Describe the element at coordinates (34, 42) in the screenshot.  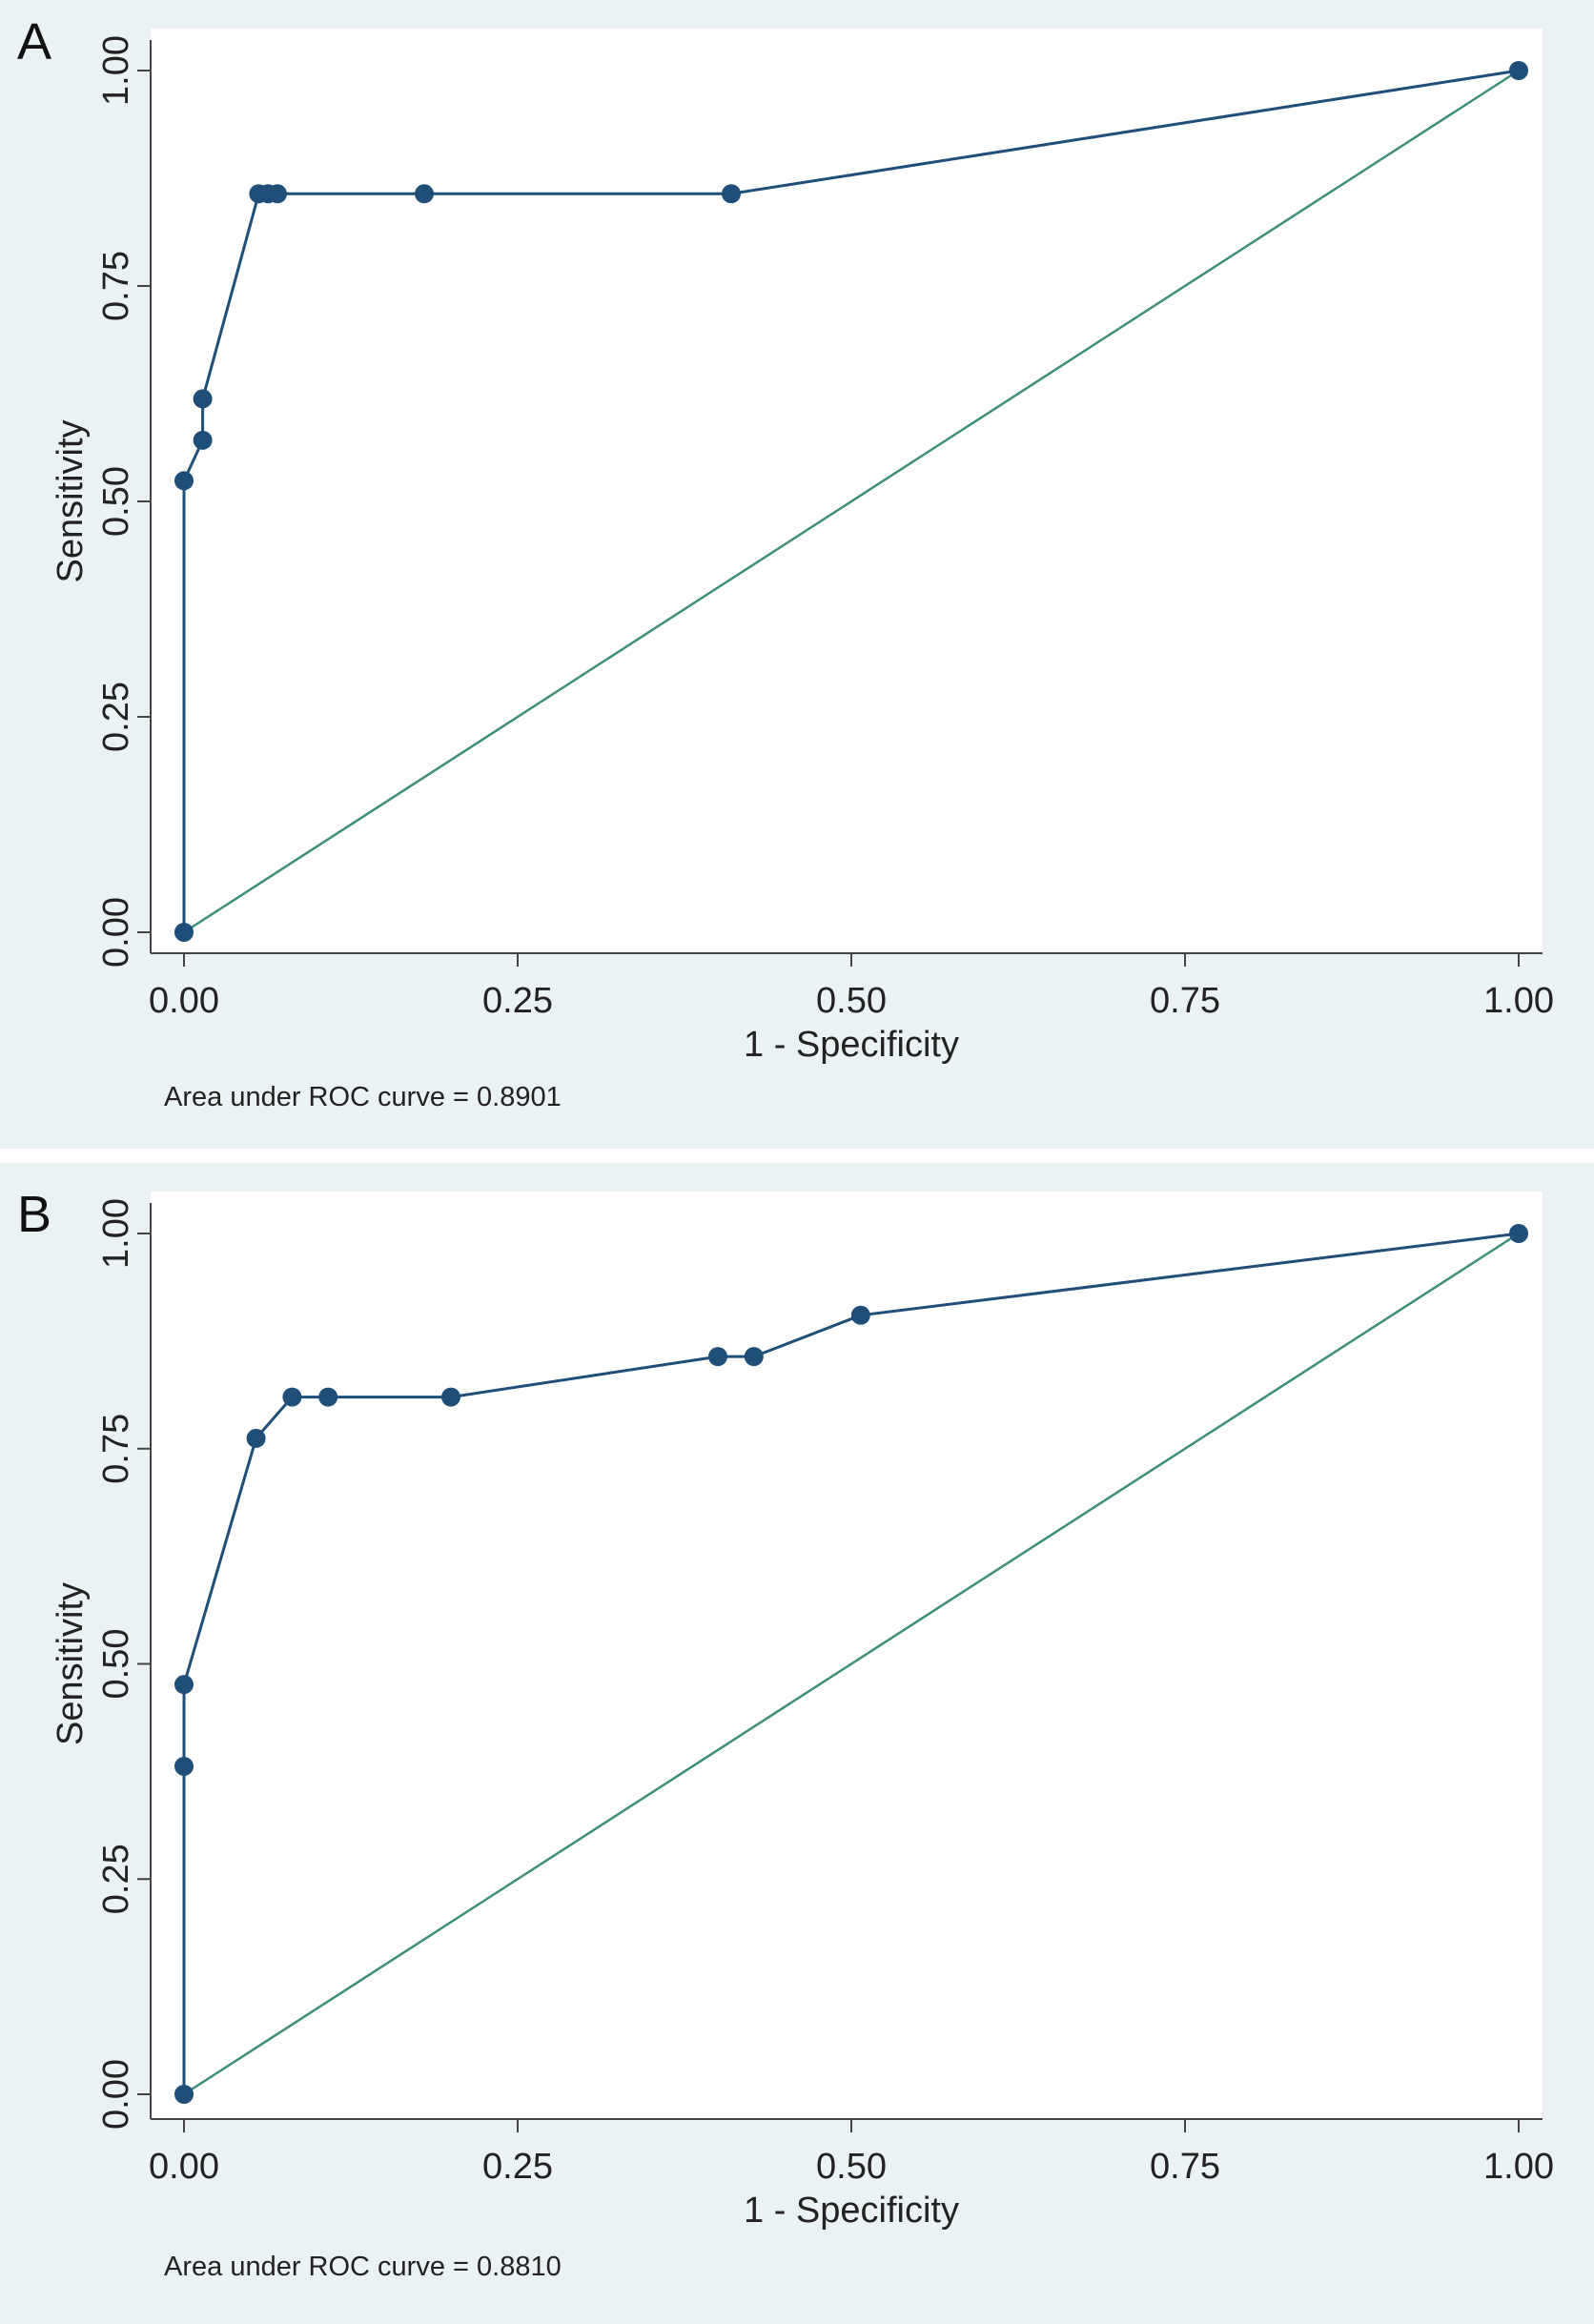
I see `panel-label: A` at that location.